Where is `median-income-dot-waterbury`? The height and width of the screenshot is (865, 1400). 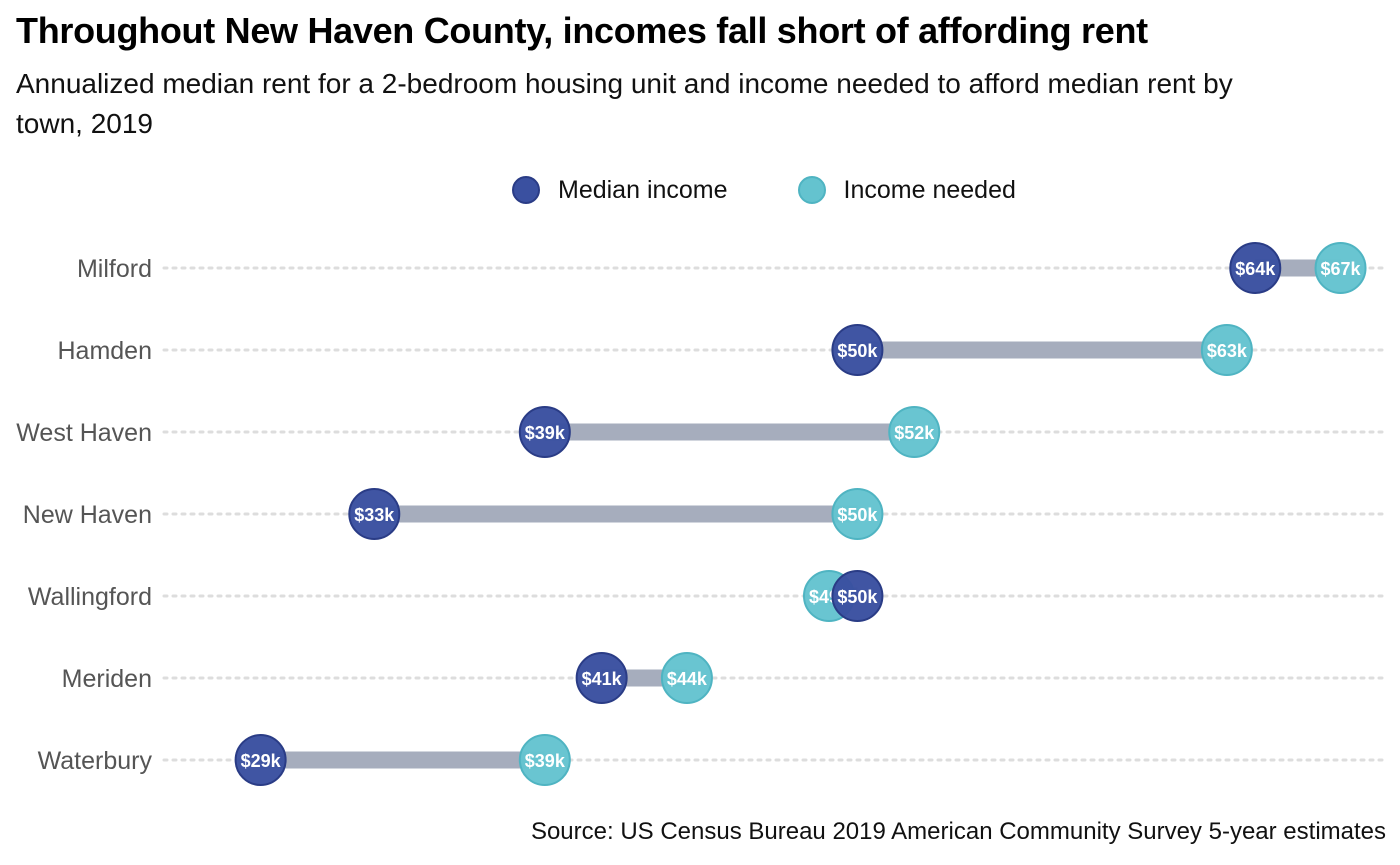 median-income-dot-waterbury is located at coordinates (260, 760).